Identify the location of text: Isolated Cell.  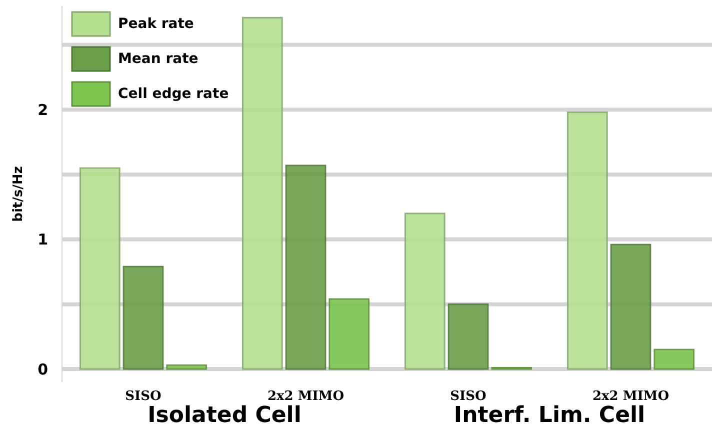
(225, 415).